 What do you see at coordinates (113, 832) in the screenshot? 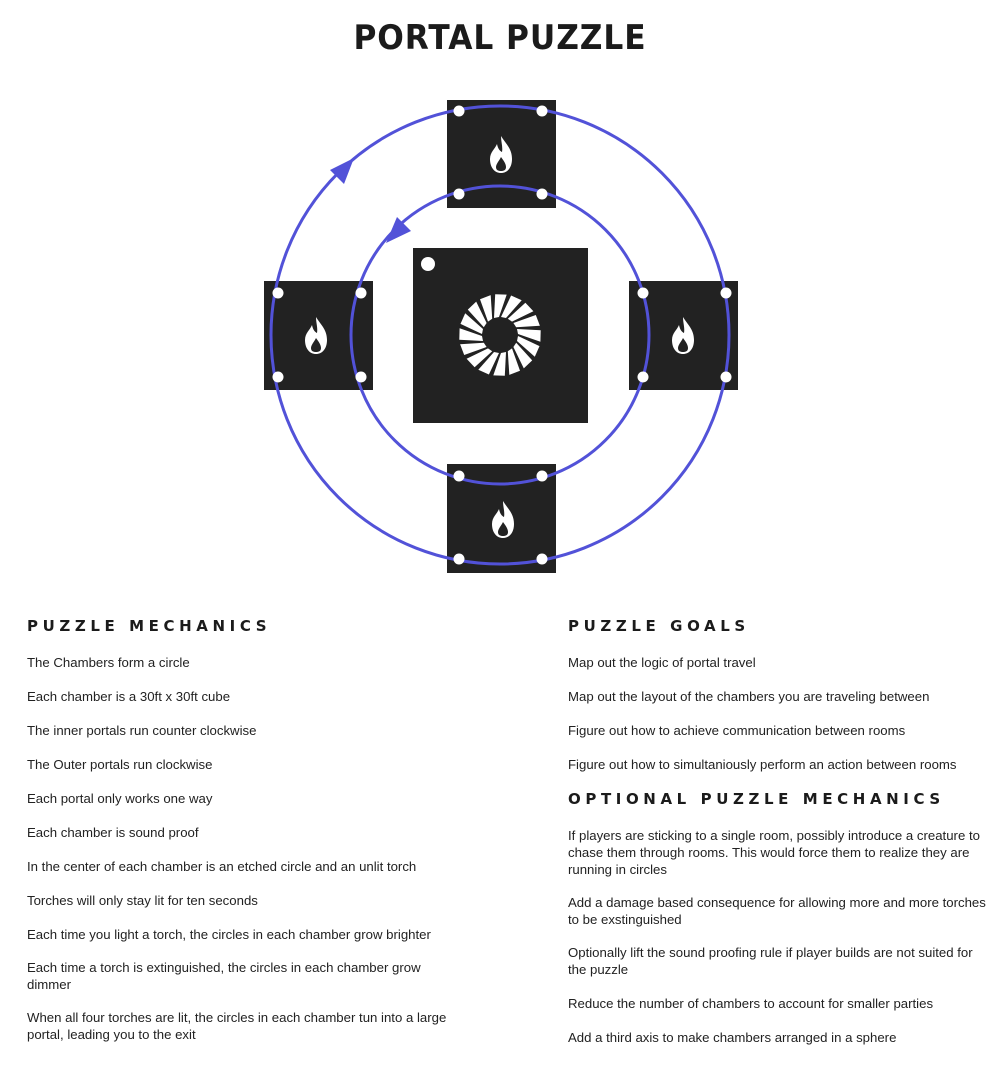
I see `list-item: Each chamber is sound proof` at bounding box center [113, 832].